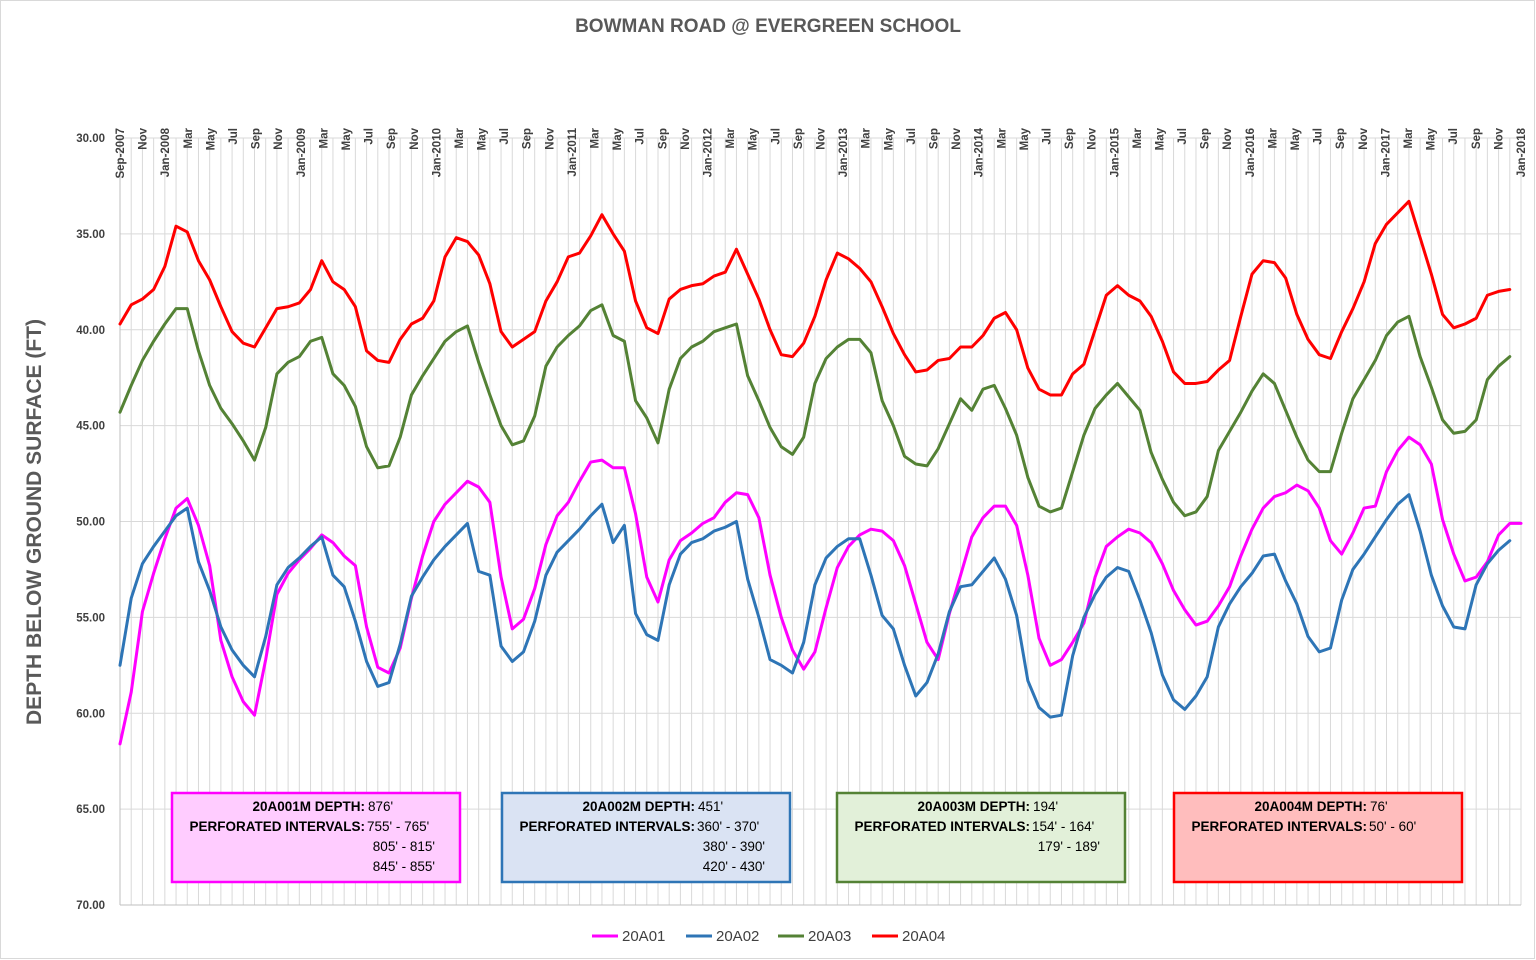 Image resolution: width=1536 pixels, height=960 pixels. What do you see at coordinates (1379, 806) in the screenshot?
I see `annotation-depth-value: 76'` at bounding box center [1379, 806].